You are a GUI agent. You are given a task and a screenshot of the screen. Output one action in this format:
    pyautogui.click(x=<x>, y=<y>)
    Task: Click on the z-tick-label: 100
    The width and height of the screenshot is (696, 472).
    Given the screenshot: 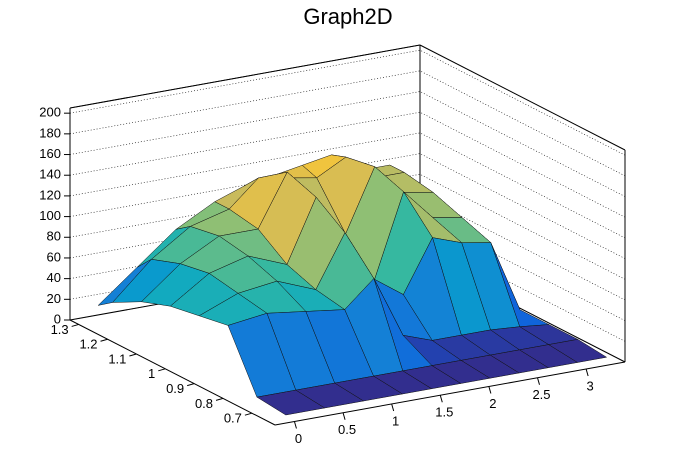 What is the action you would take?
    pyautogui.click(x=50, y=215)
    